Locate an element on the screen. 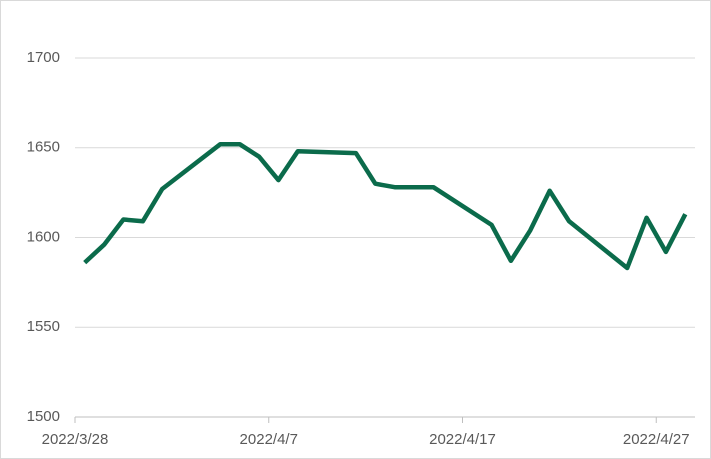  x-tick-label: 2022/4/7 is located at coordinates (269, 439).